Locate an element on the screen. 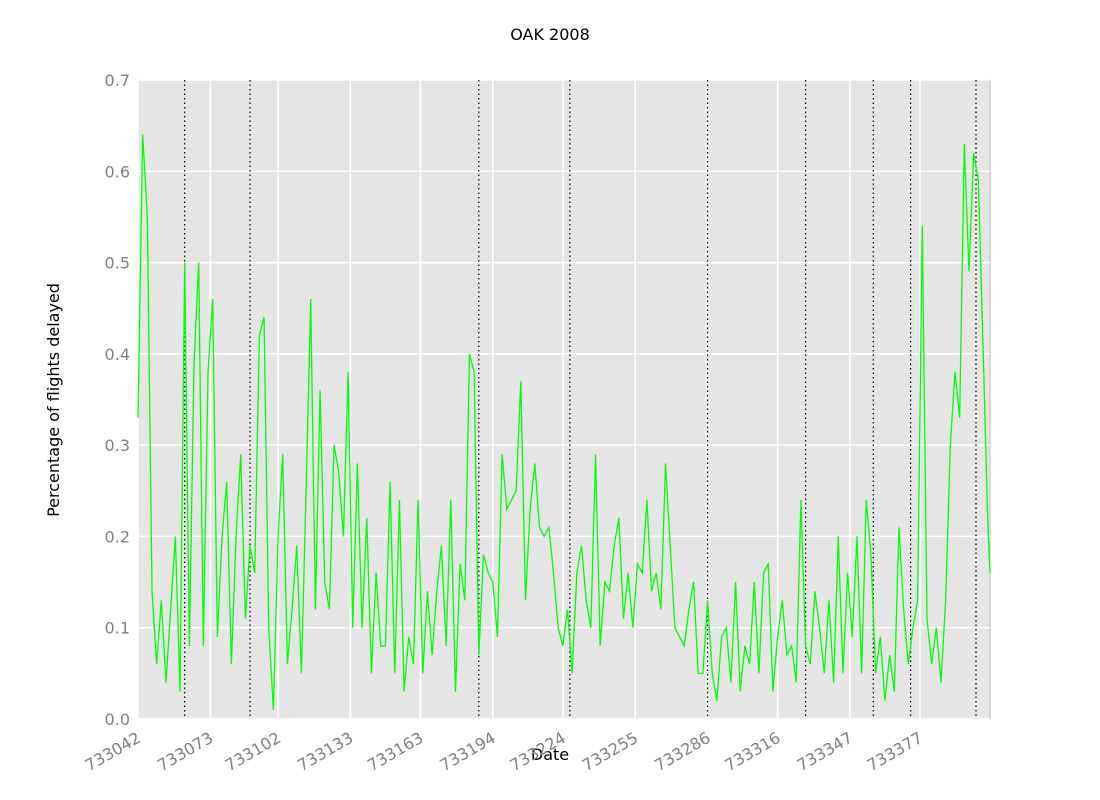 This screenshot has height=800, width=1100. y-axis-label: Percentage of flights delayed is located at coordinates (53, 400).